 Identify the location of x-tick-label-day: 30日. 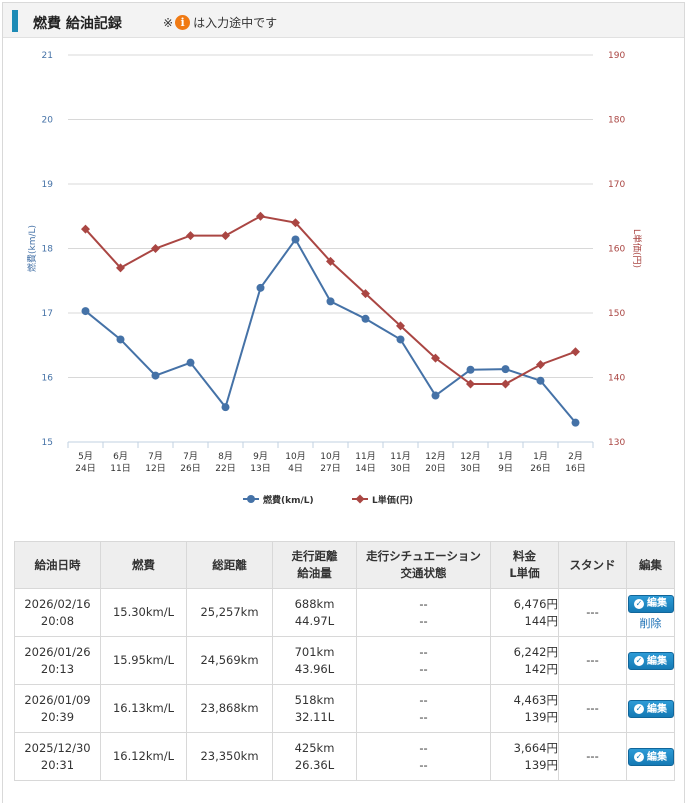
(470, 468).